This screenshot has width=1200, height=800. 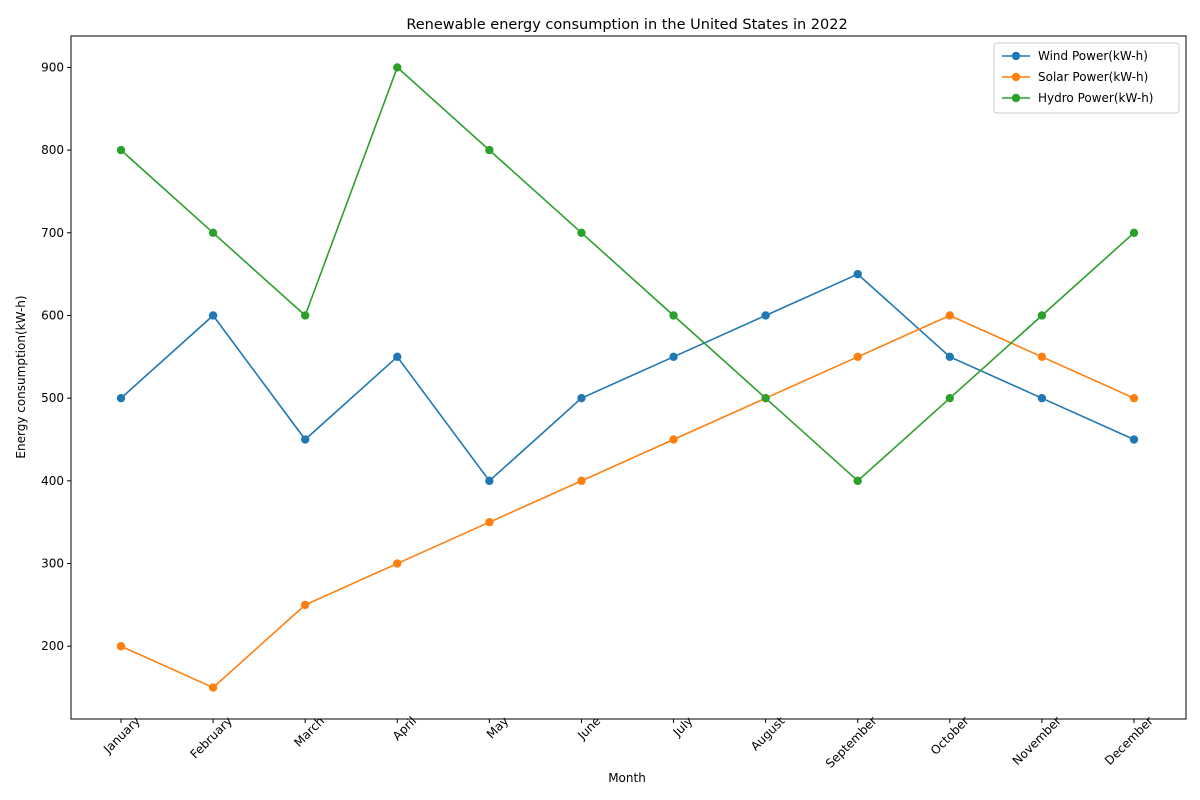 I want to click on y-tick-label: 600, so click(x=52, y=315).